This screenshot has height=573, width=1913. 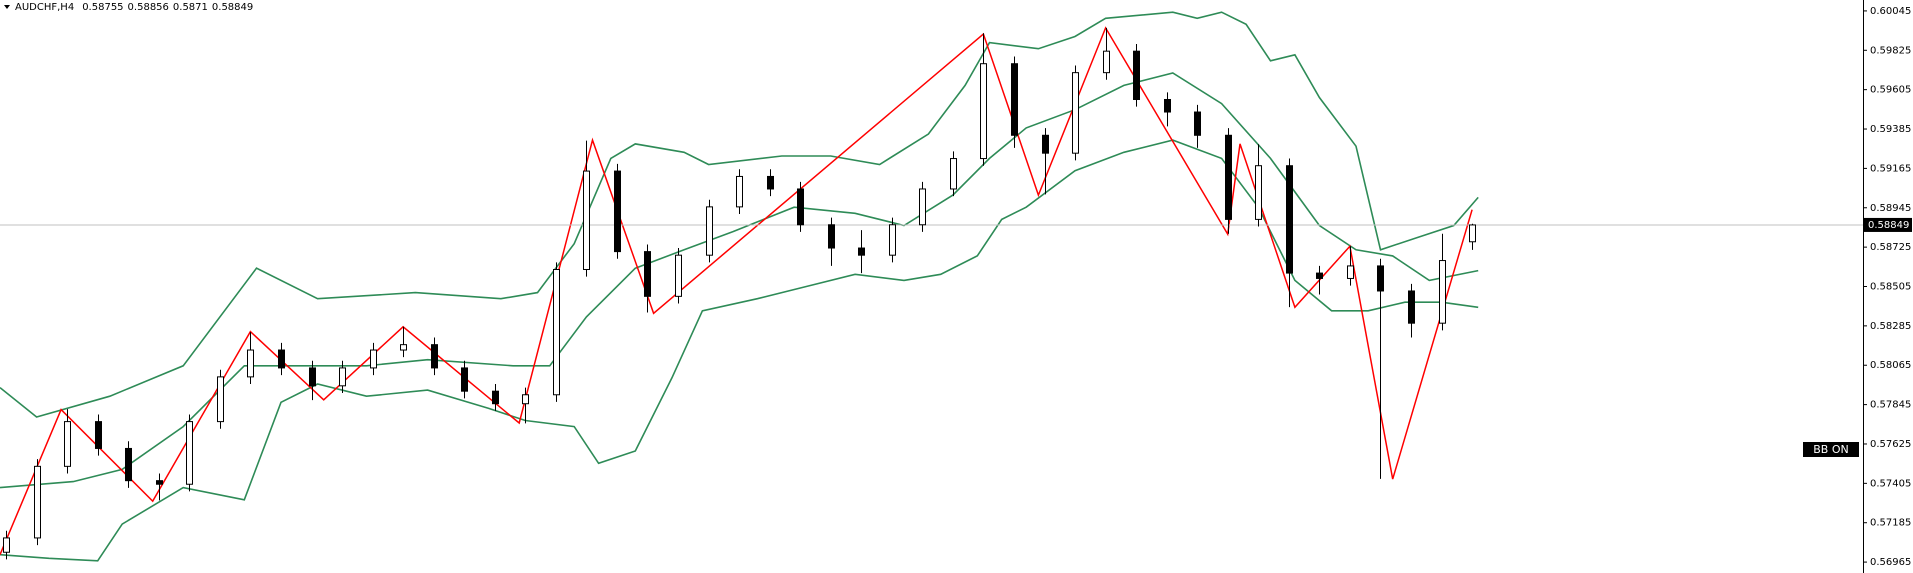 I want to click on y-tick-label: 0.57185, so click(x=1890, y=523).